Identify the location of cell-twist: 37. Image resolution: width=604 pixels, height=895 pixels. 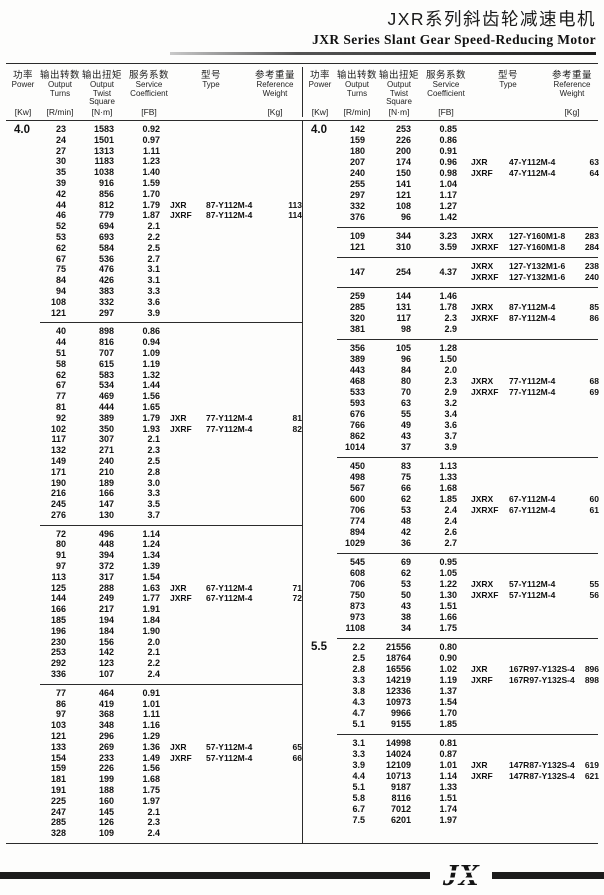
(405, 447).